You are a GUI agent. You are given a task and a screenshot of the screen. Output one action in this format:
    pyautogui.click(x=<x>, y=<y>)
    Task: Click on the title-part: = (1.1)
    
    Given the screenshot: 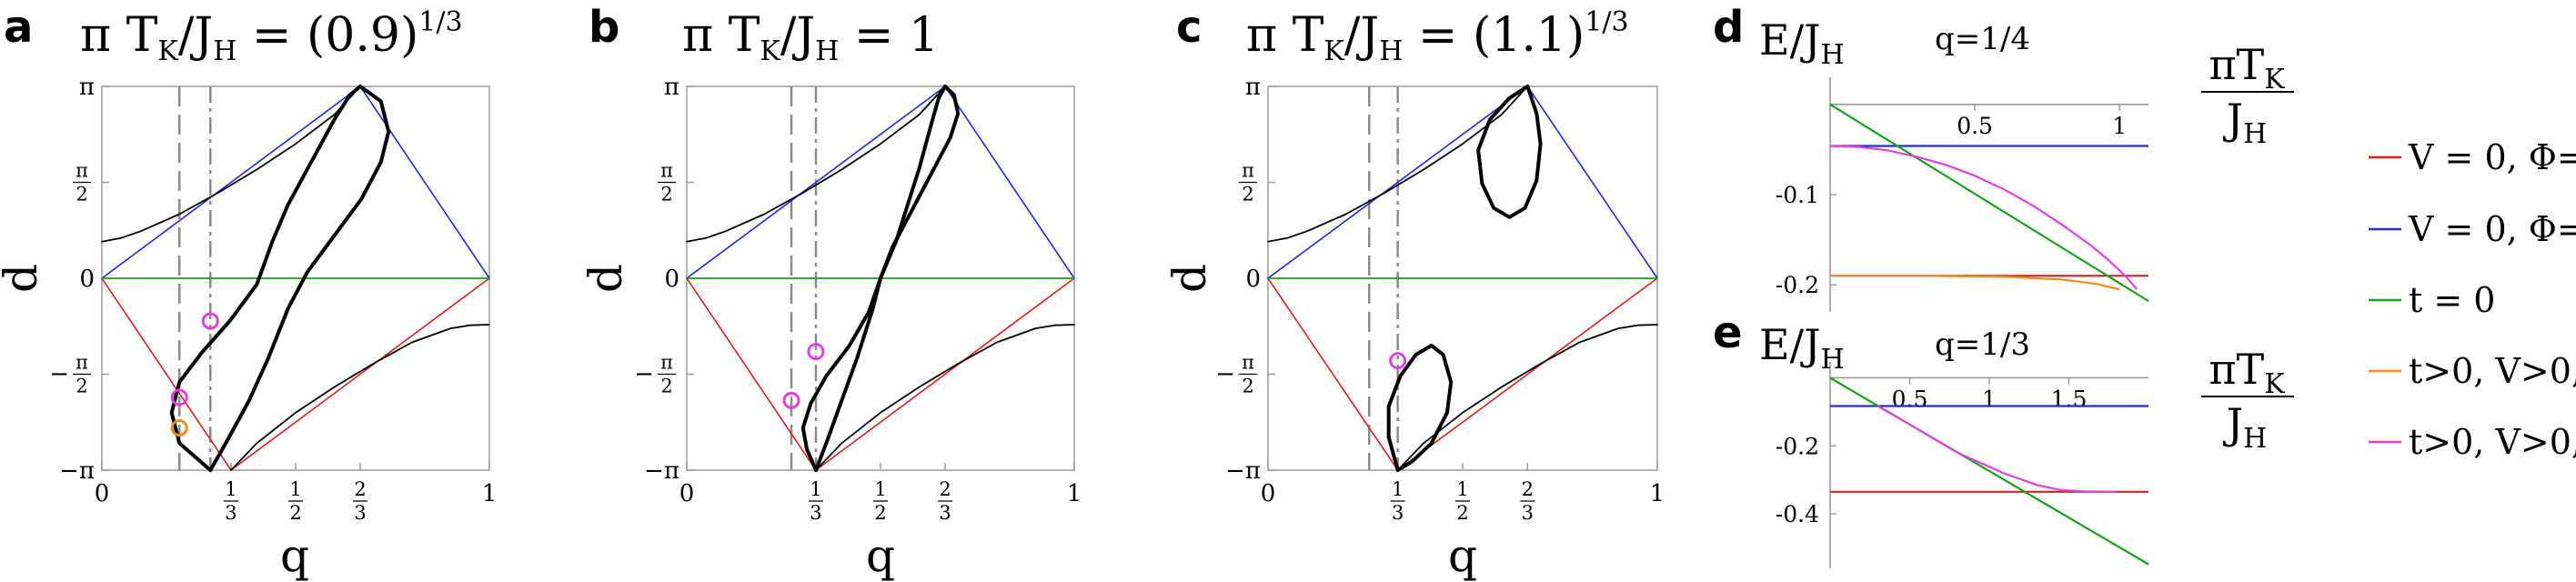 What is the action you would take?
    pyautogui.click(x=1494, y=36)
    